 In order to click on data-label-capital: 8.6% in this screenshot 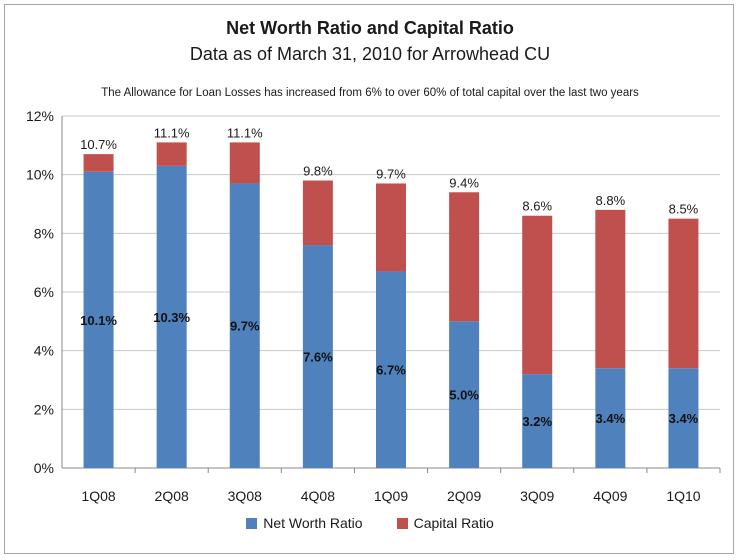, I will do `click(537, 206)`.